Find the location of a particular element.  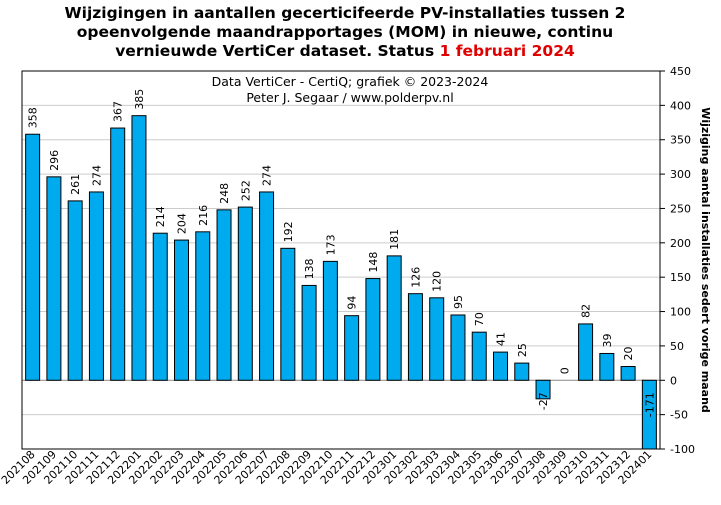

status-date: 1 februari 2024 is located at coordinates (507, 51).